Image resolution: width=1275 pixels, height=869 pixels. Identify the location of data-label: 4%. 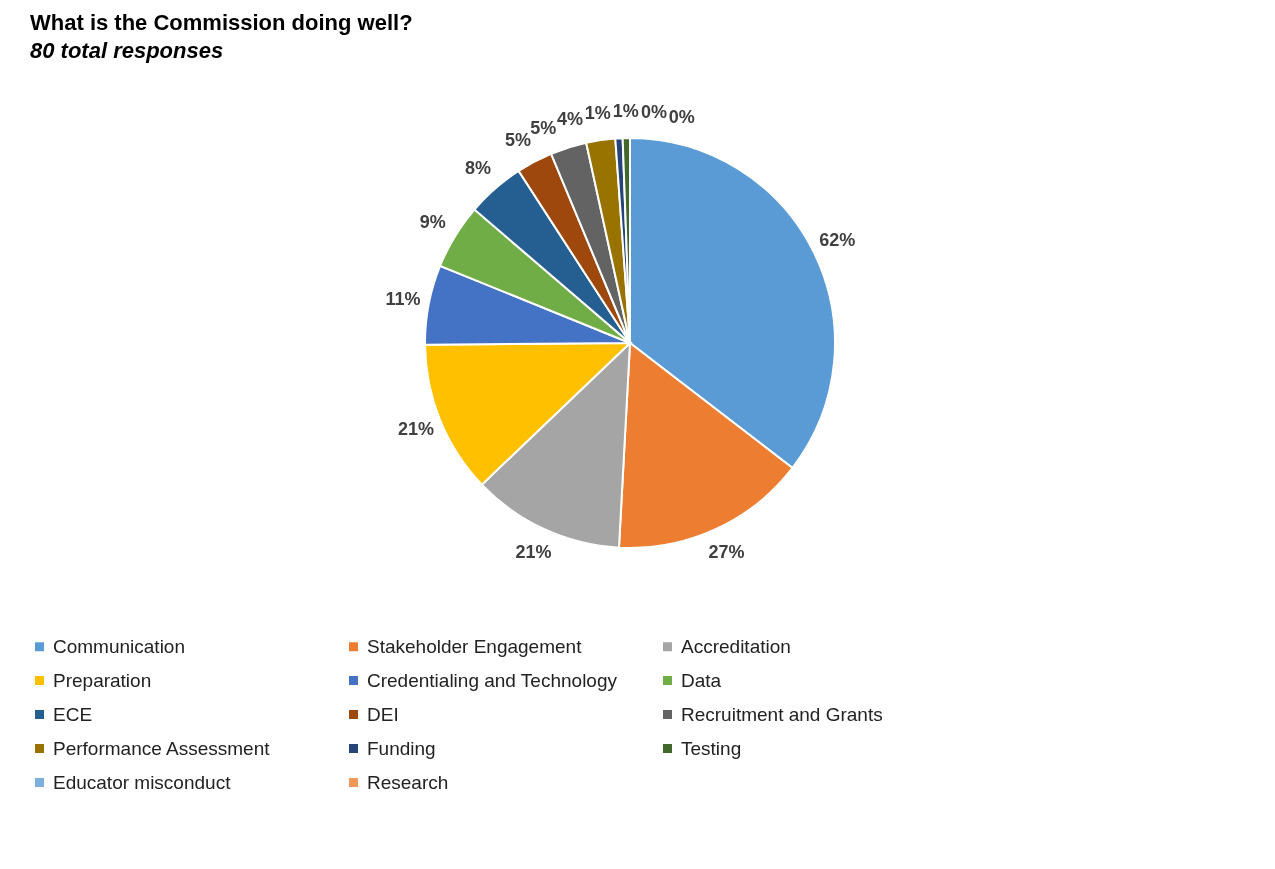
(570, 118).